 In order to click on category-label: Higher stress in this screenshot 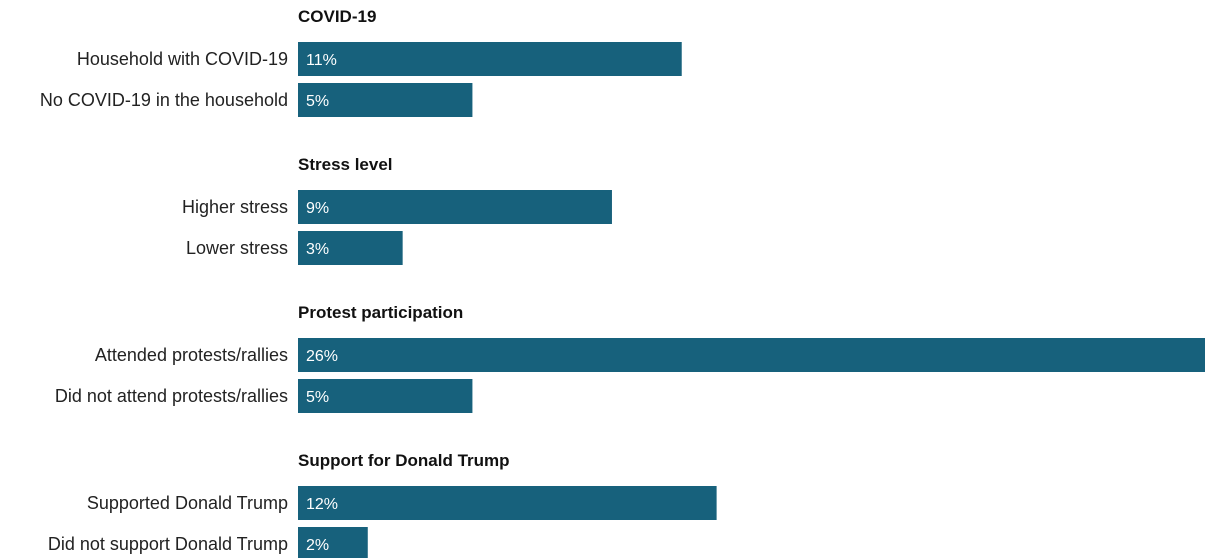, I will do `click(235, 207)`.